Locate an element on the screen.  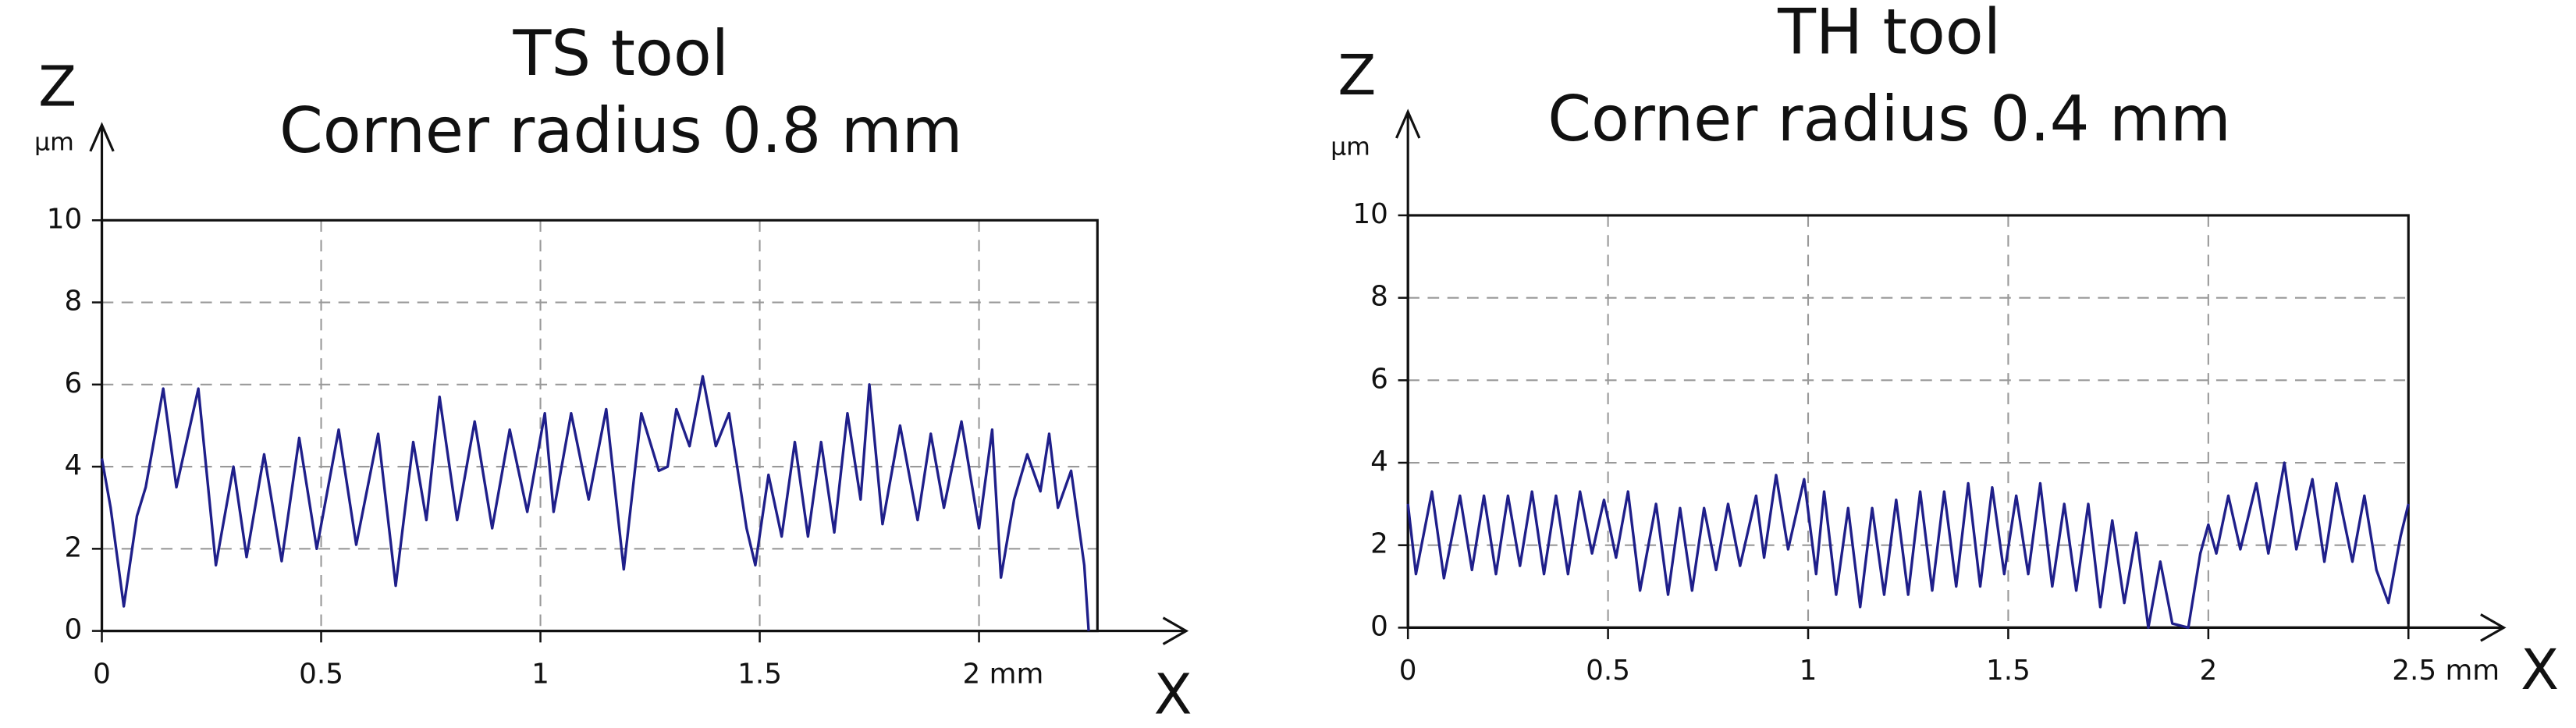
chart-subtitle: Corner radius 0.4 mm is located at coordinates (1889, 119).